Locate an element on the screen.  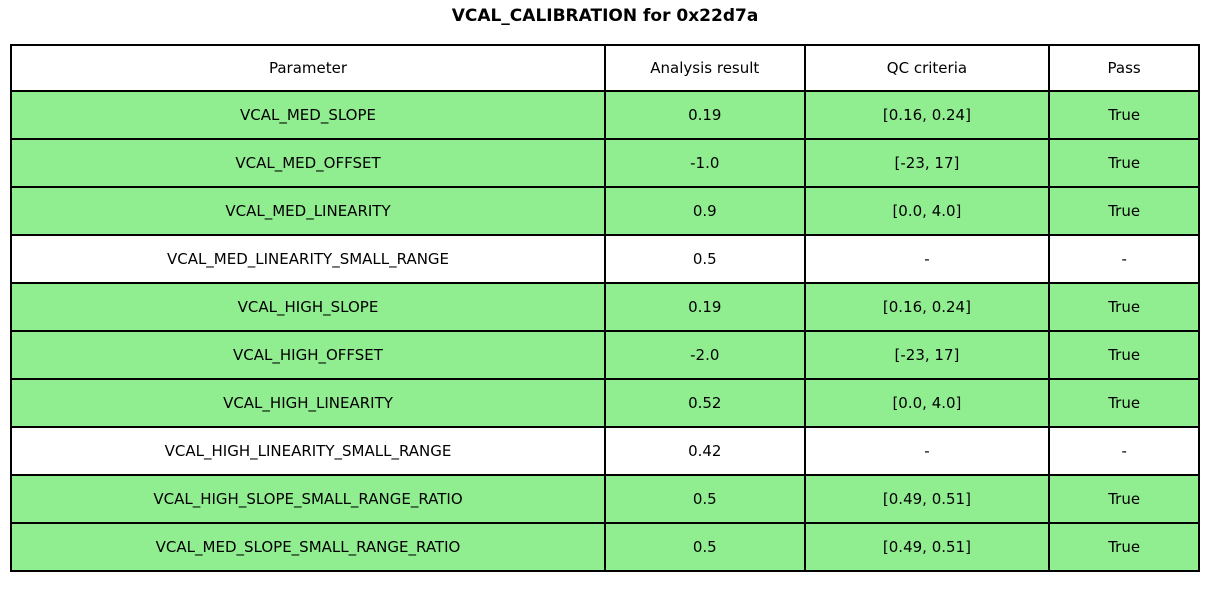
table-row: VCAL_MED_LINEARITY 0.9 [0.0, 4.0] True is located at coordinates (605, 211).